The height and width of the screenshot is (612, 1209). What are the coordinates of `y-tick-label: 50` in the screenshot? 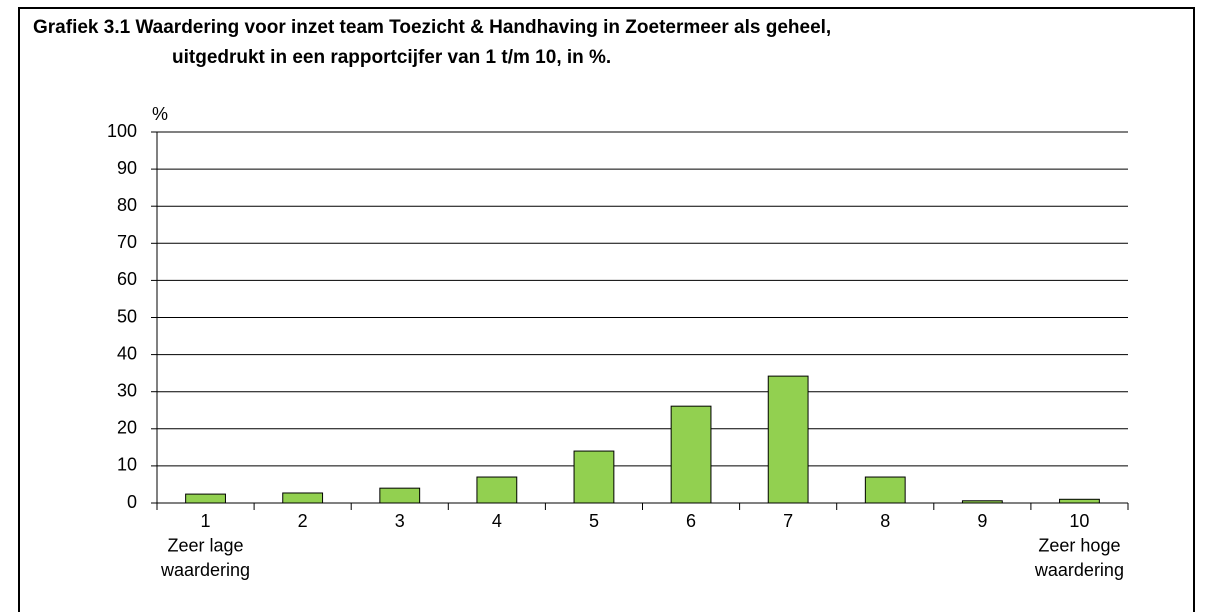 It's located at (127, 316).